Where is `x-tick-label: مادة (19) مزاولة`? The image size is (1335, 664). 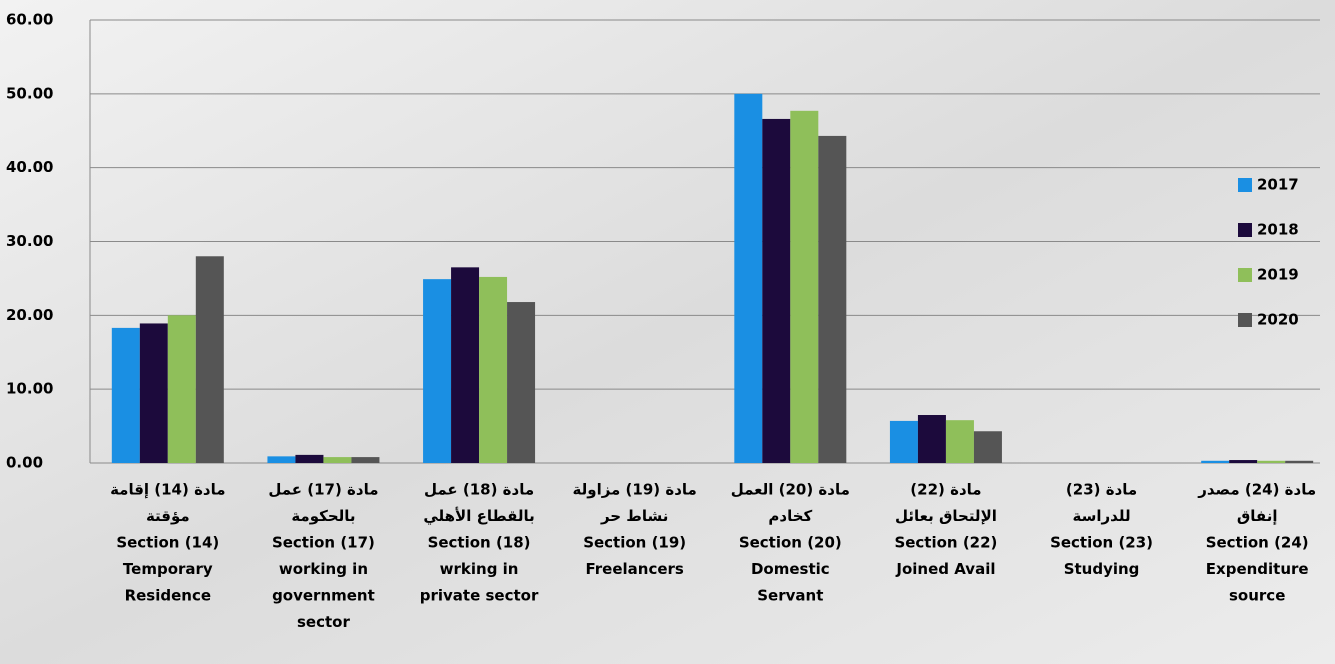 x-tick-label: مادة (19) مزاولة is located at coordinates (635, 490).